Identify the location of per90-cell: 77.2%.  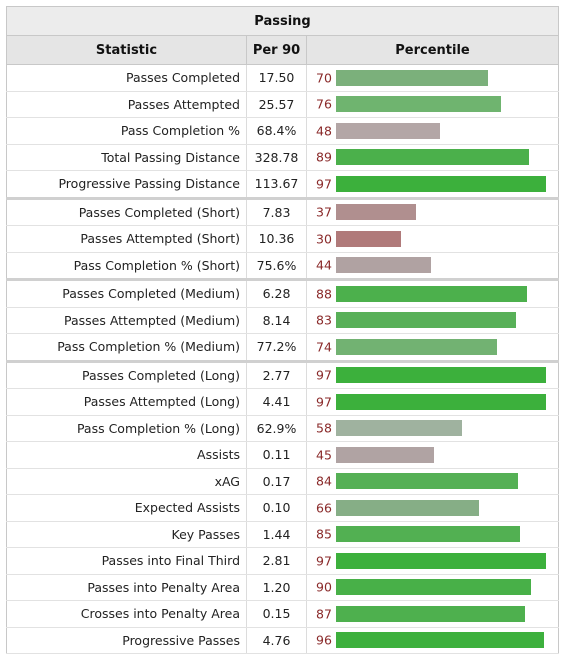
(276, 347).